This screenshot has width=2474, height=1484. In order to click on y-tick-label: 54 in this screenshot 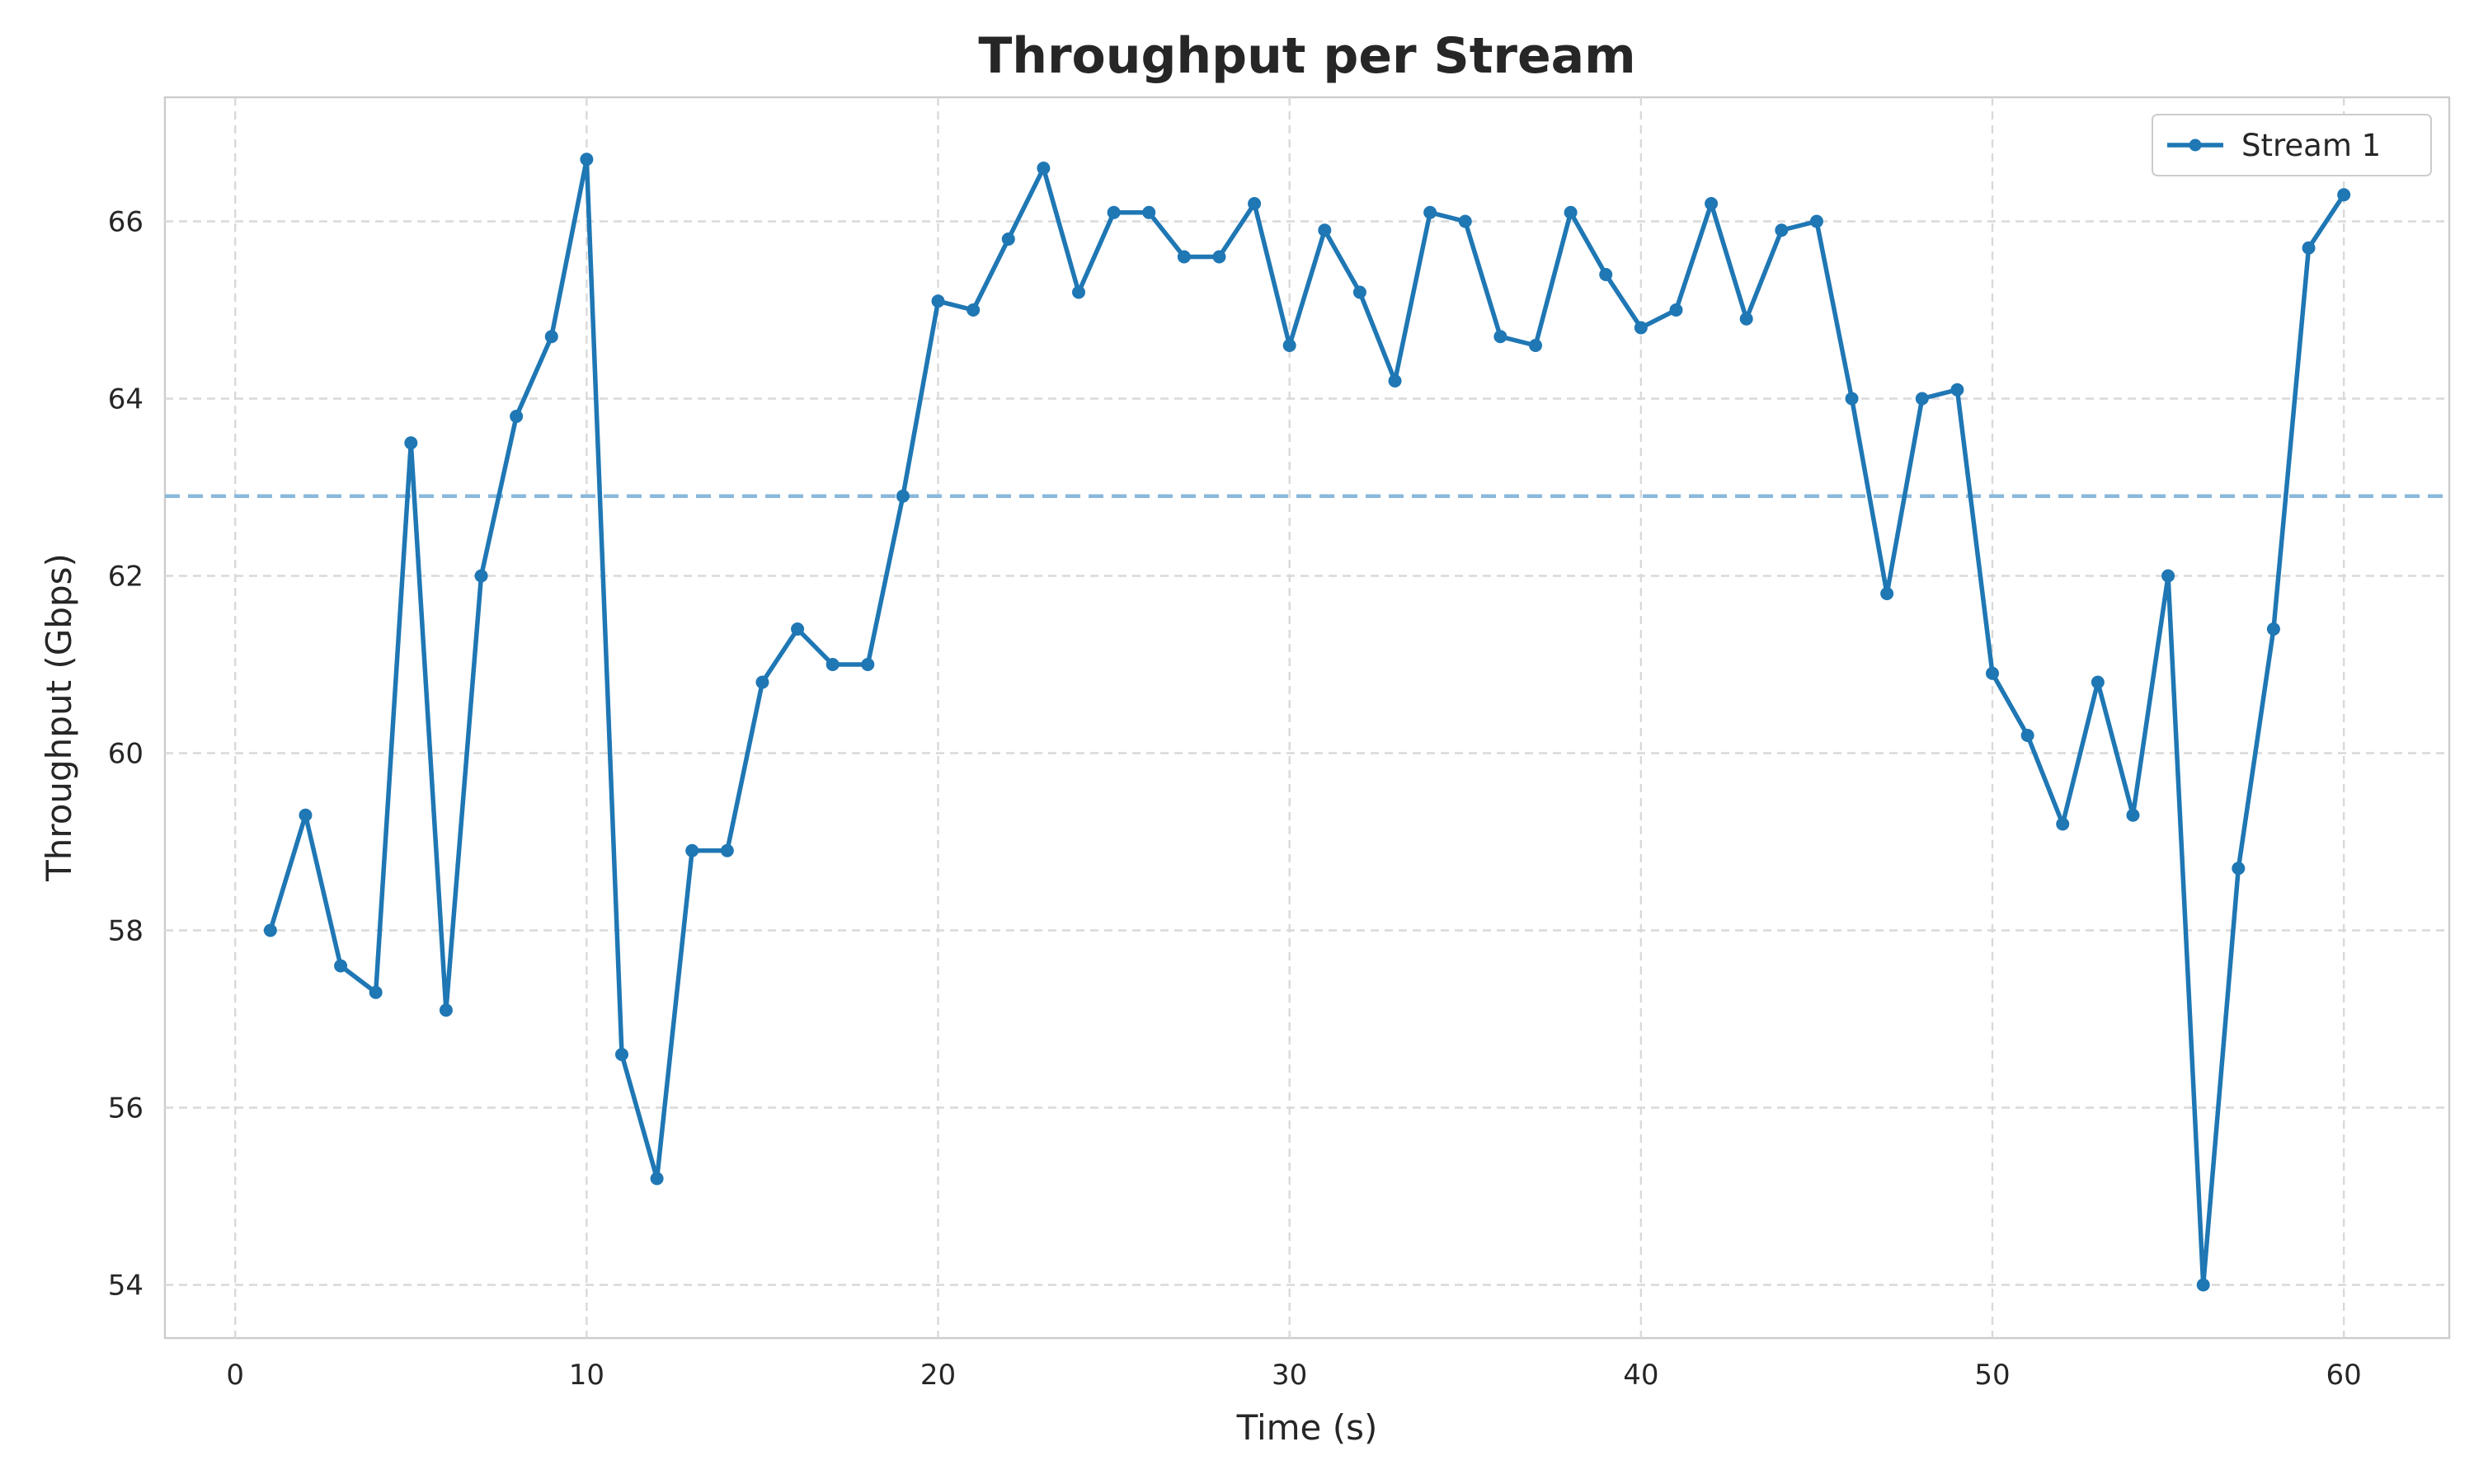, I will do `click(125, 1286)`.